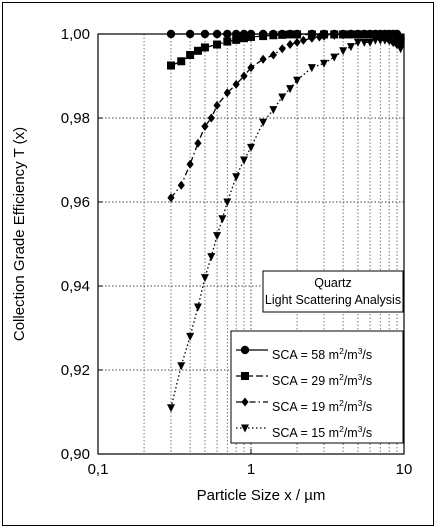  Describe the element at coordinates (322, 380) in the screenshot. I see `legend-label: SCA = 29 m2/m3/s` at that location.